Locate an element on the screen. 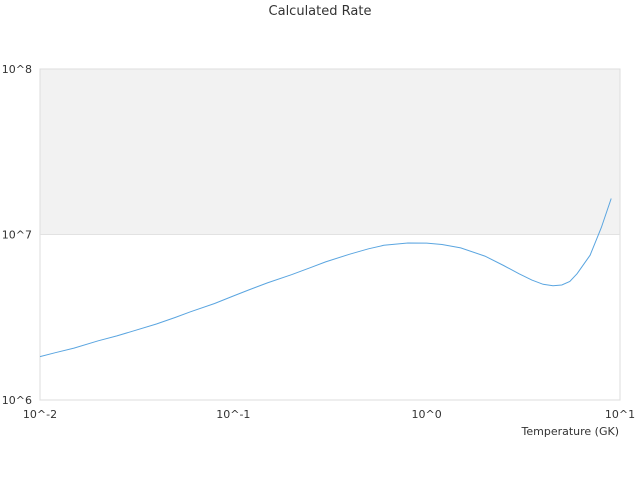 This screenshot has height=480, width=640. x-axis-ticks: 10^-2 10^-1 10^0 10^1 is located at coordinates (329, 414).